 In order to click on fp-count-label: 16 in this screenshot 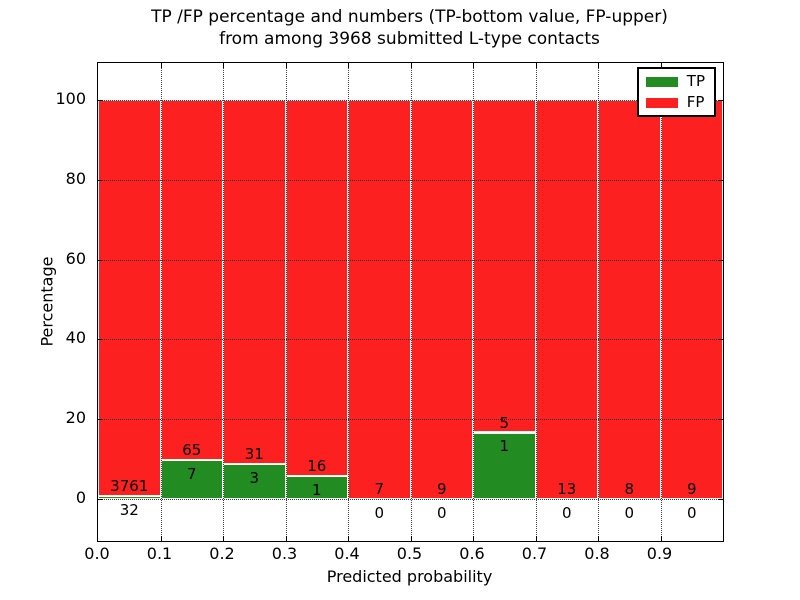, I will do `click(317, 465)`.